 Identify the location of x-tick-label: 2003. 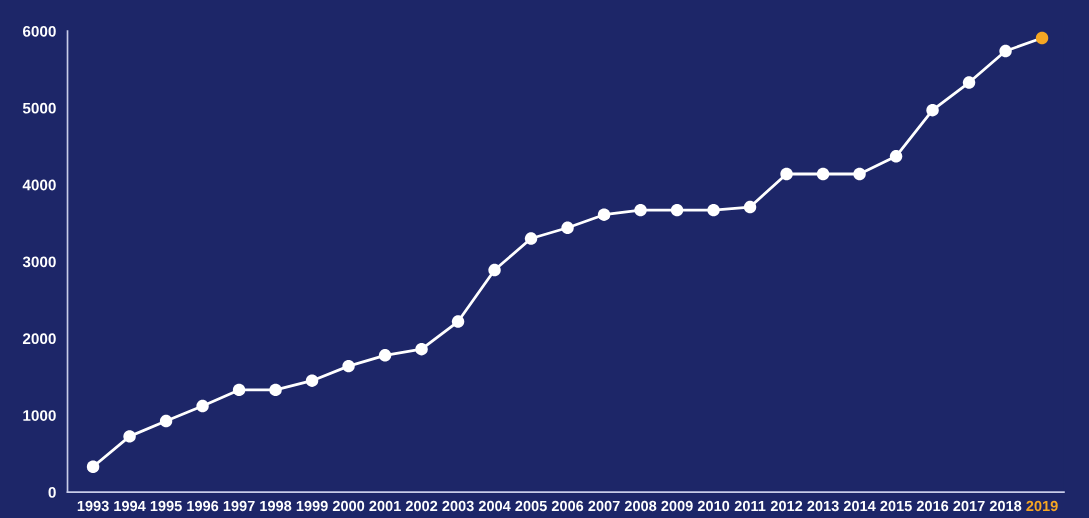
(458, 506).